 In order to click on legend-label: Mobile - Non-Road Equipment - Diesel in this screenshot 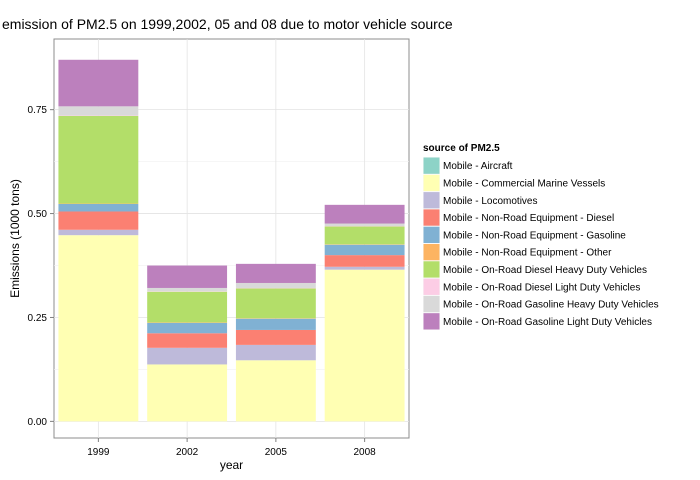, I will do `click(528, 218)`.